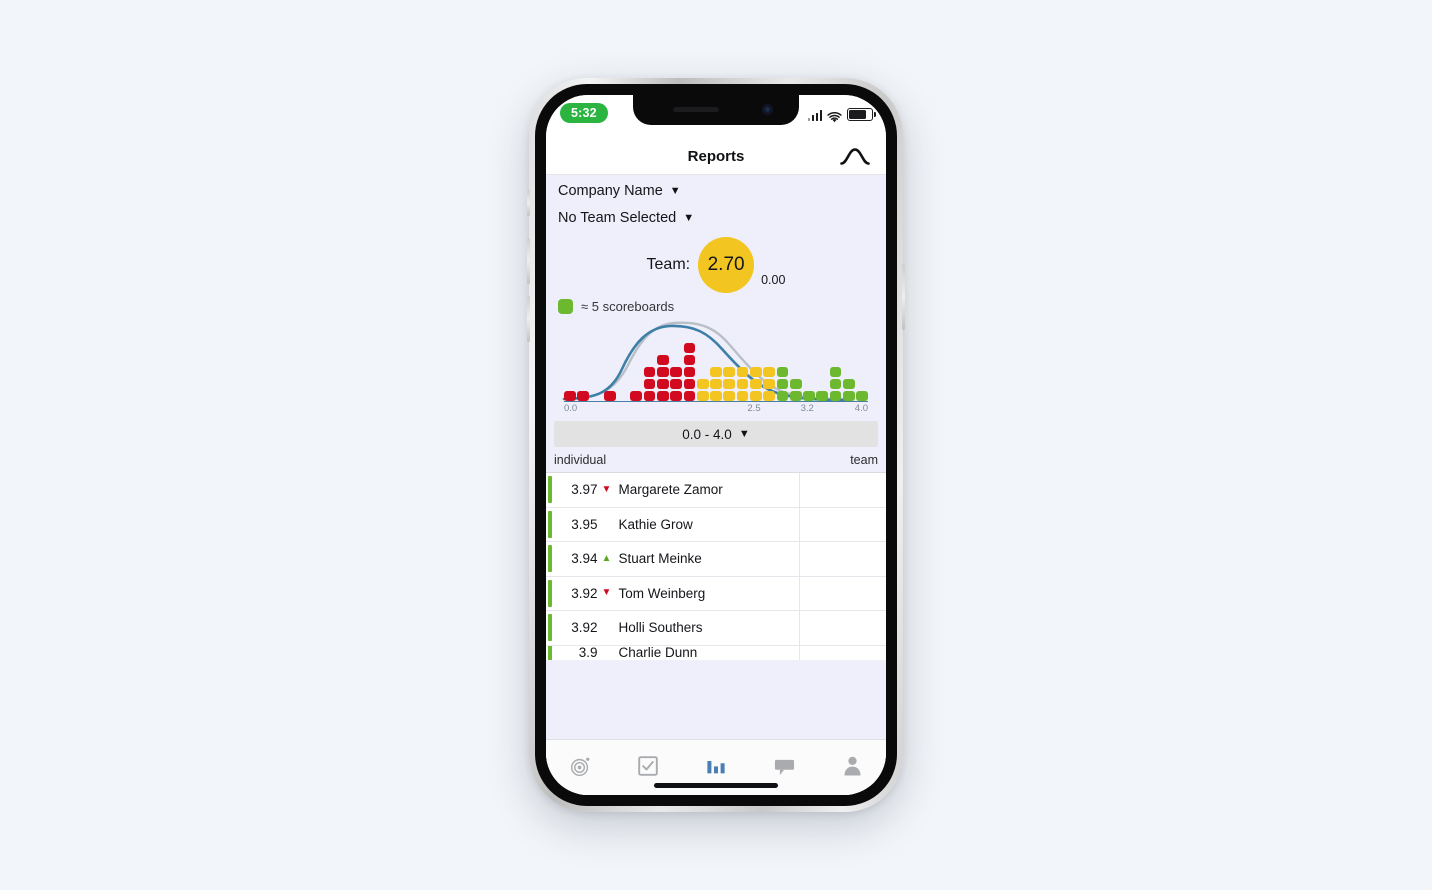  Describe the element at coordinates (528, 319) in the screenshot. I see `volume-down-button` at that location.